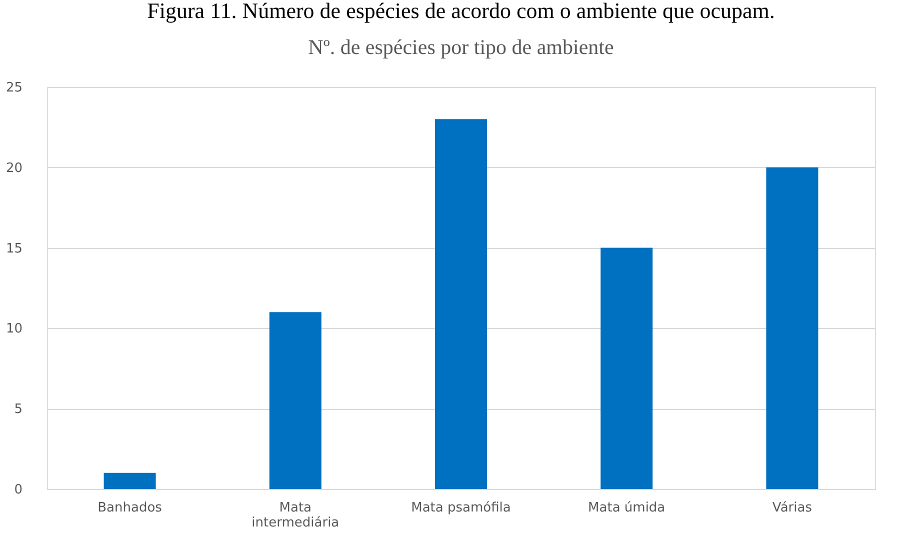  Describe the element at coordinates (130, 508) in the screenshot. I see `x-tick-label: Banhados` at that location.